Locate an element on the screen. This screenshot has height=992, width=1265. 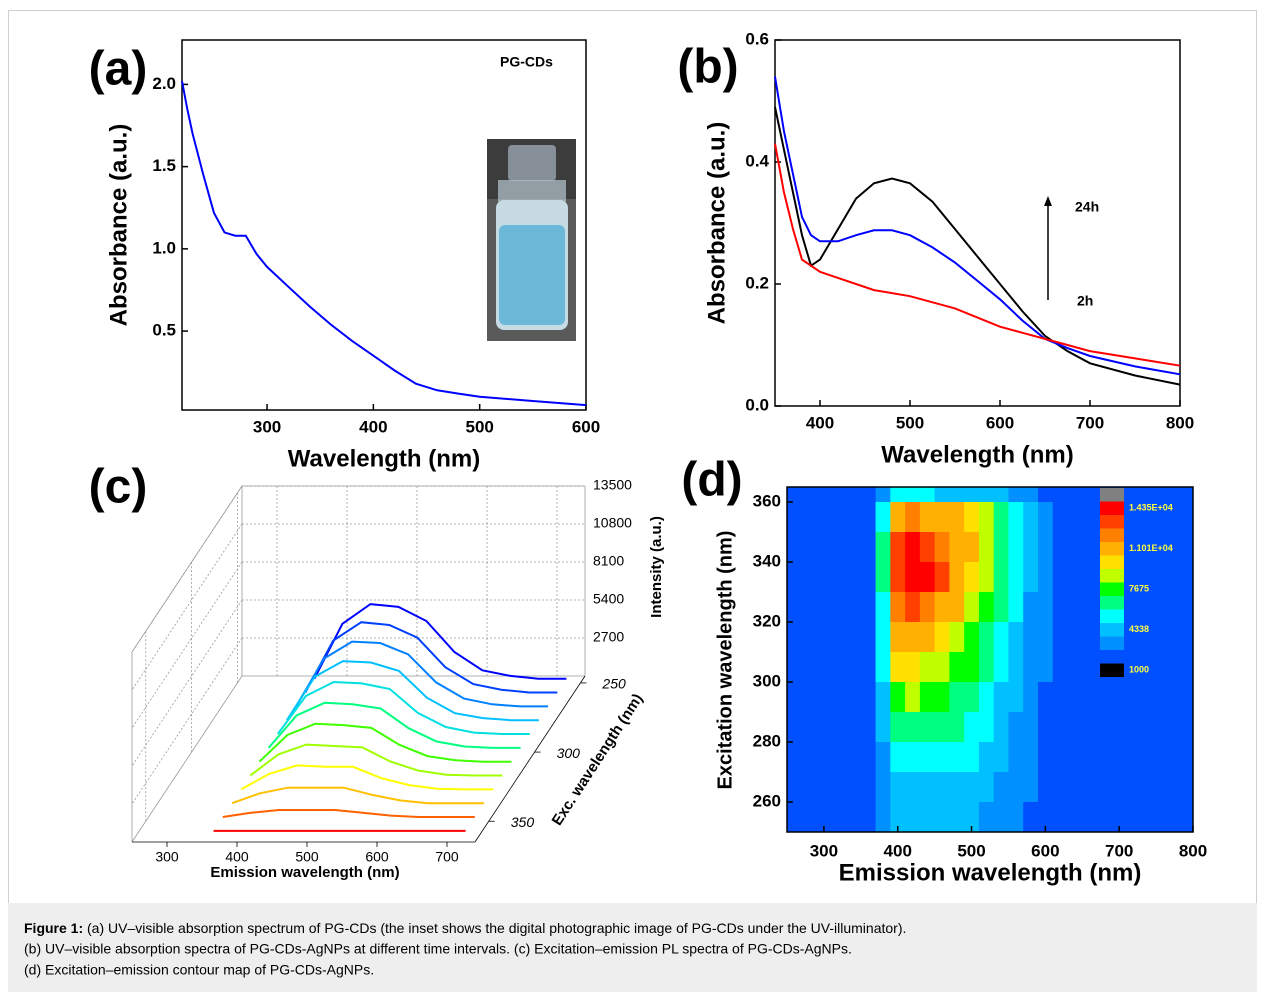
y-axis-label: Absorbance (a.u.) is located at coordinates (716, 223).